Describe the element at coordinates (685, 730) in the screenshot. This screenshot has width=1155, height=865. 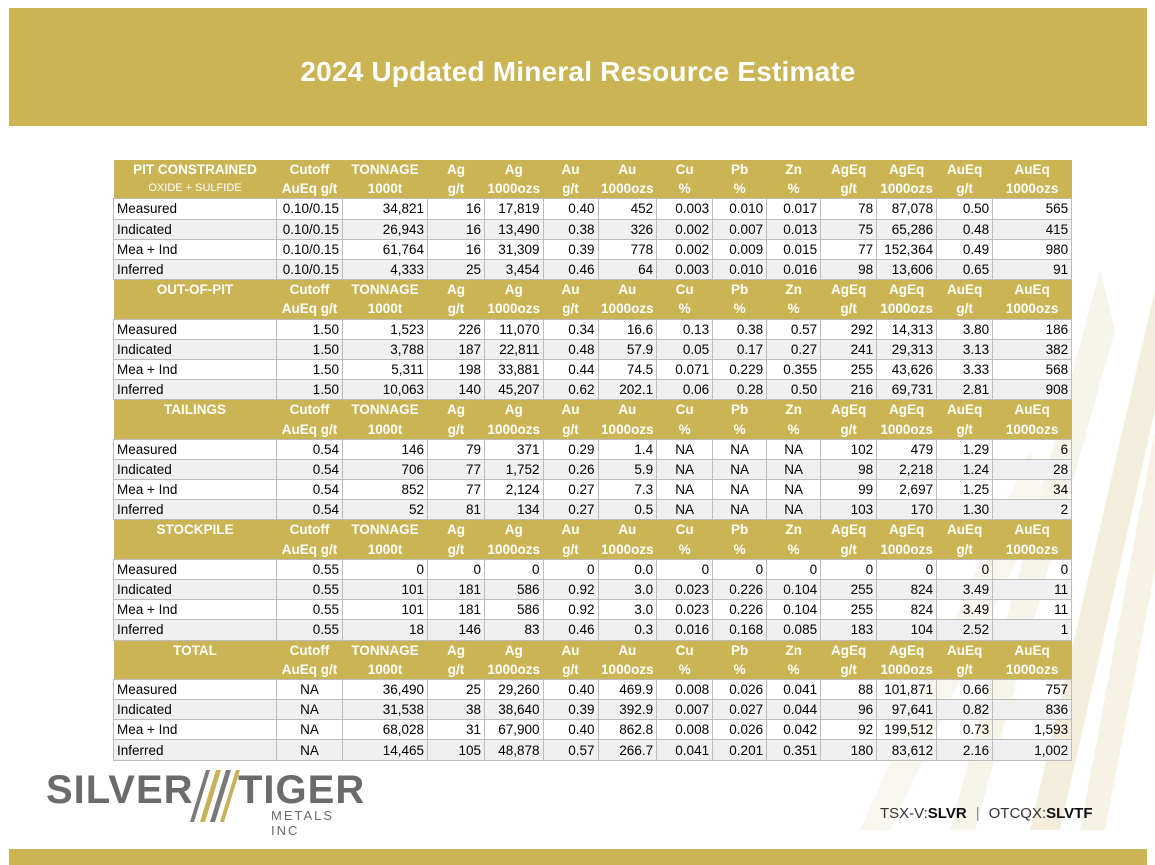
I see `table-cell: 0.008` at that location.